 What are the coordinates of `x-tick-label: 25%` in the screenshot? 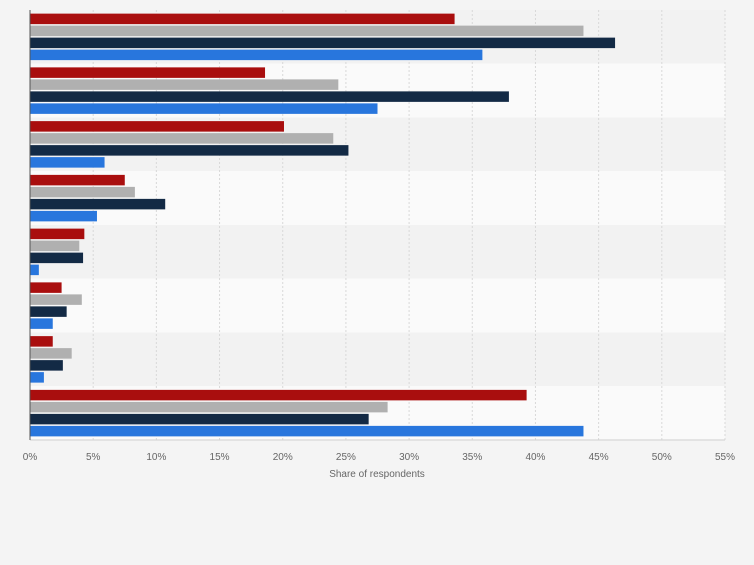 It's located at (346, 457).